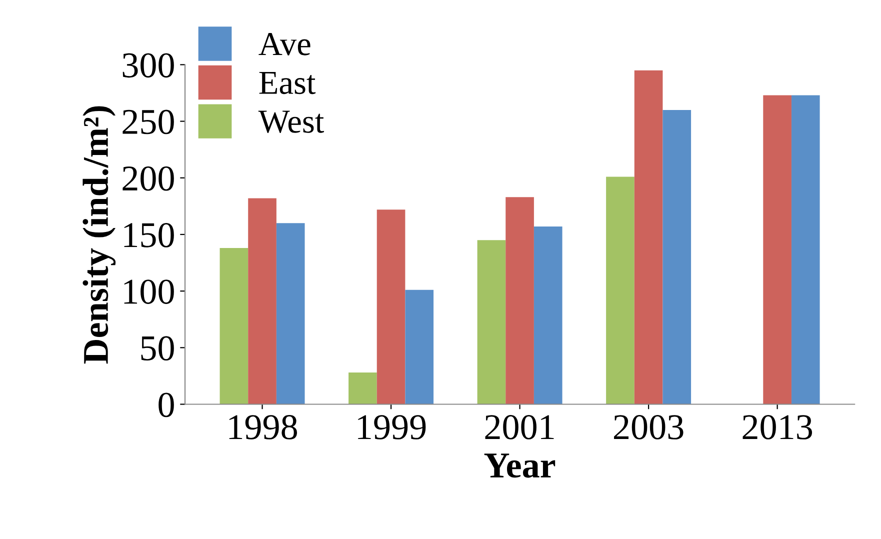 The height and width of the screenshot is (539, 881). What do you see at coordinates (148, 178) in the screenshot?
I see `y-tick-label: 200` at bounding box center [148, 178].